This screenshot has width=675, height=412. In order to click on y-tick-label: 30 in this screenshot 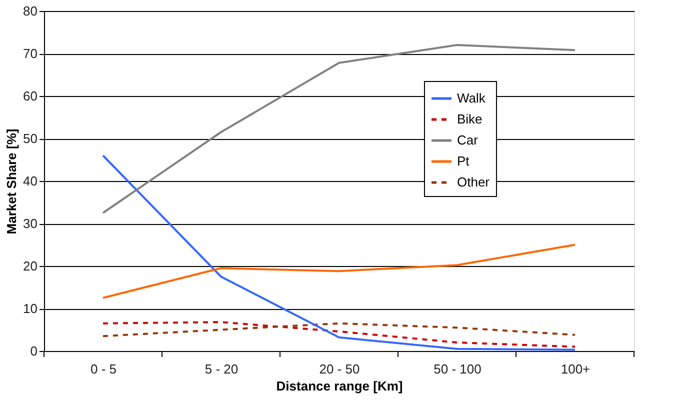, I will do `click(30, 223)`.